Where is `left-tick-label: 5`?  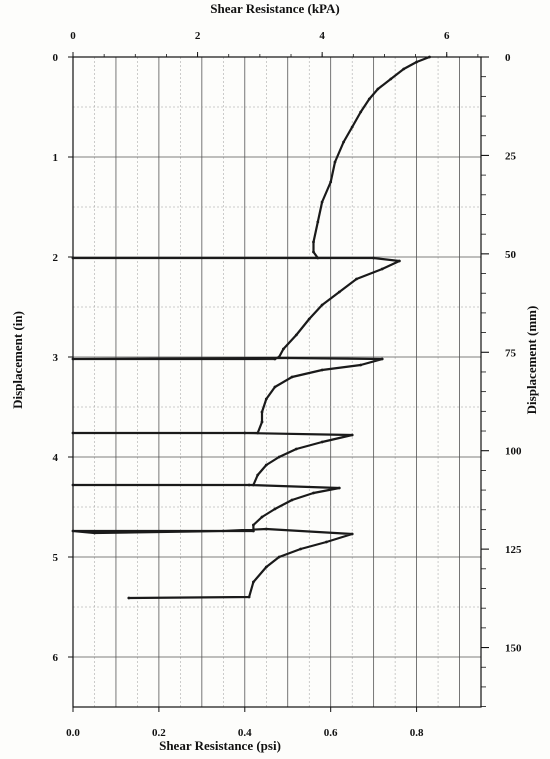 left-tick-label: 5 is located at coordinates (56, 558).